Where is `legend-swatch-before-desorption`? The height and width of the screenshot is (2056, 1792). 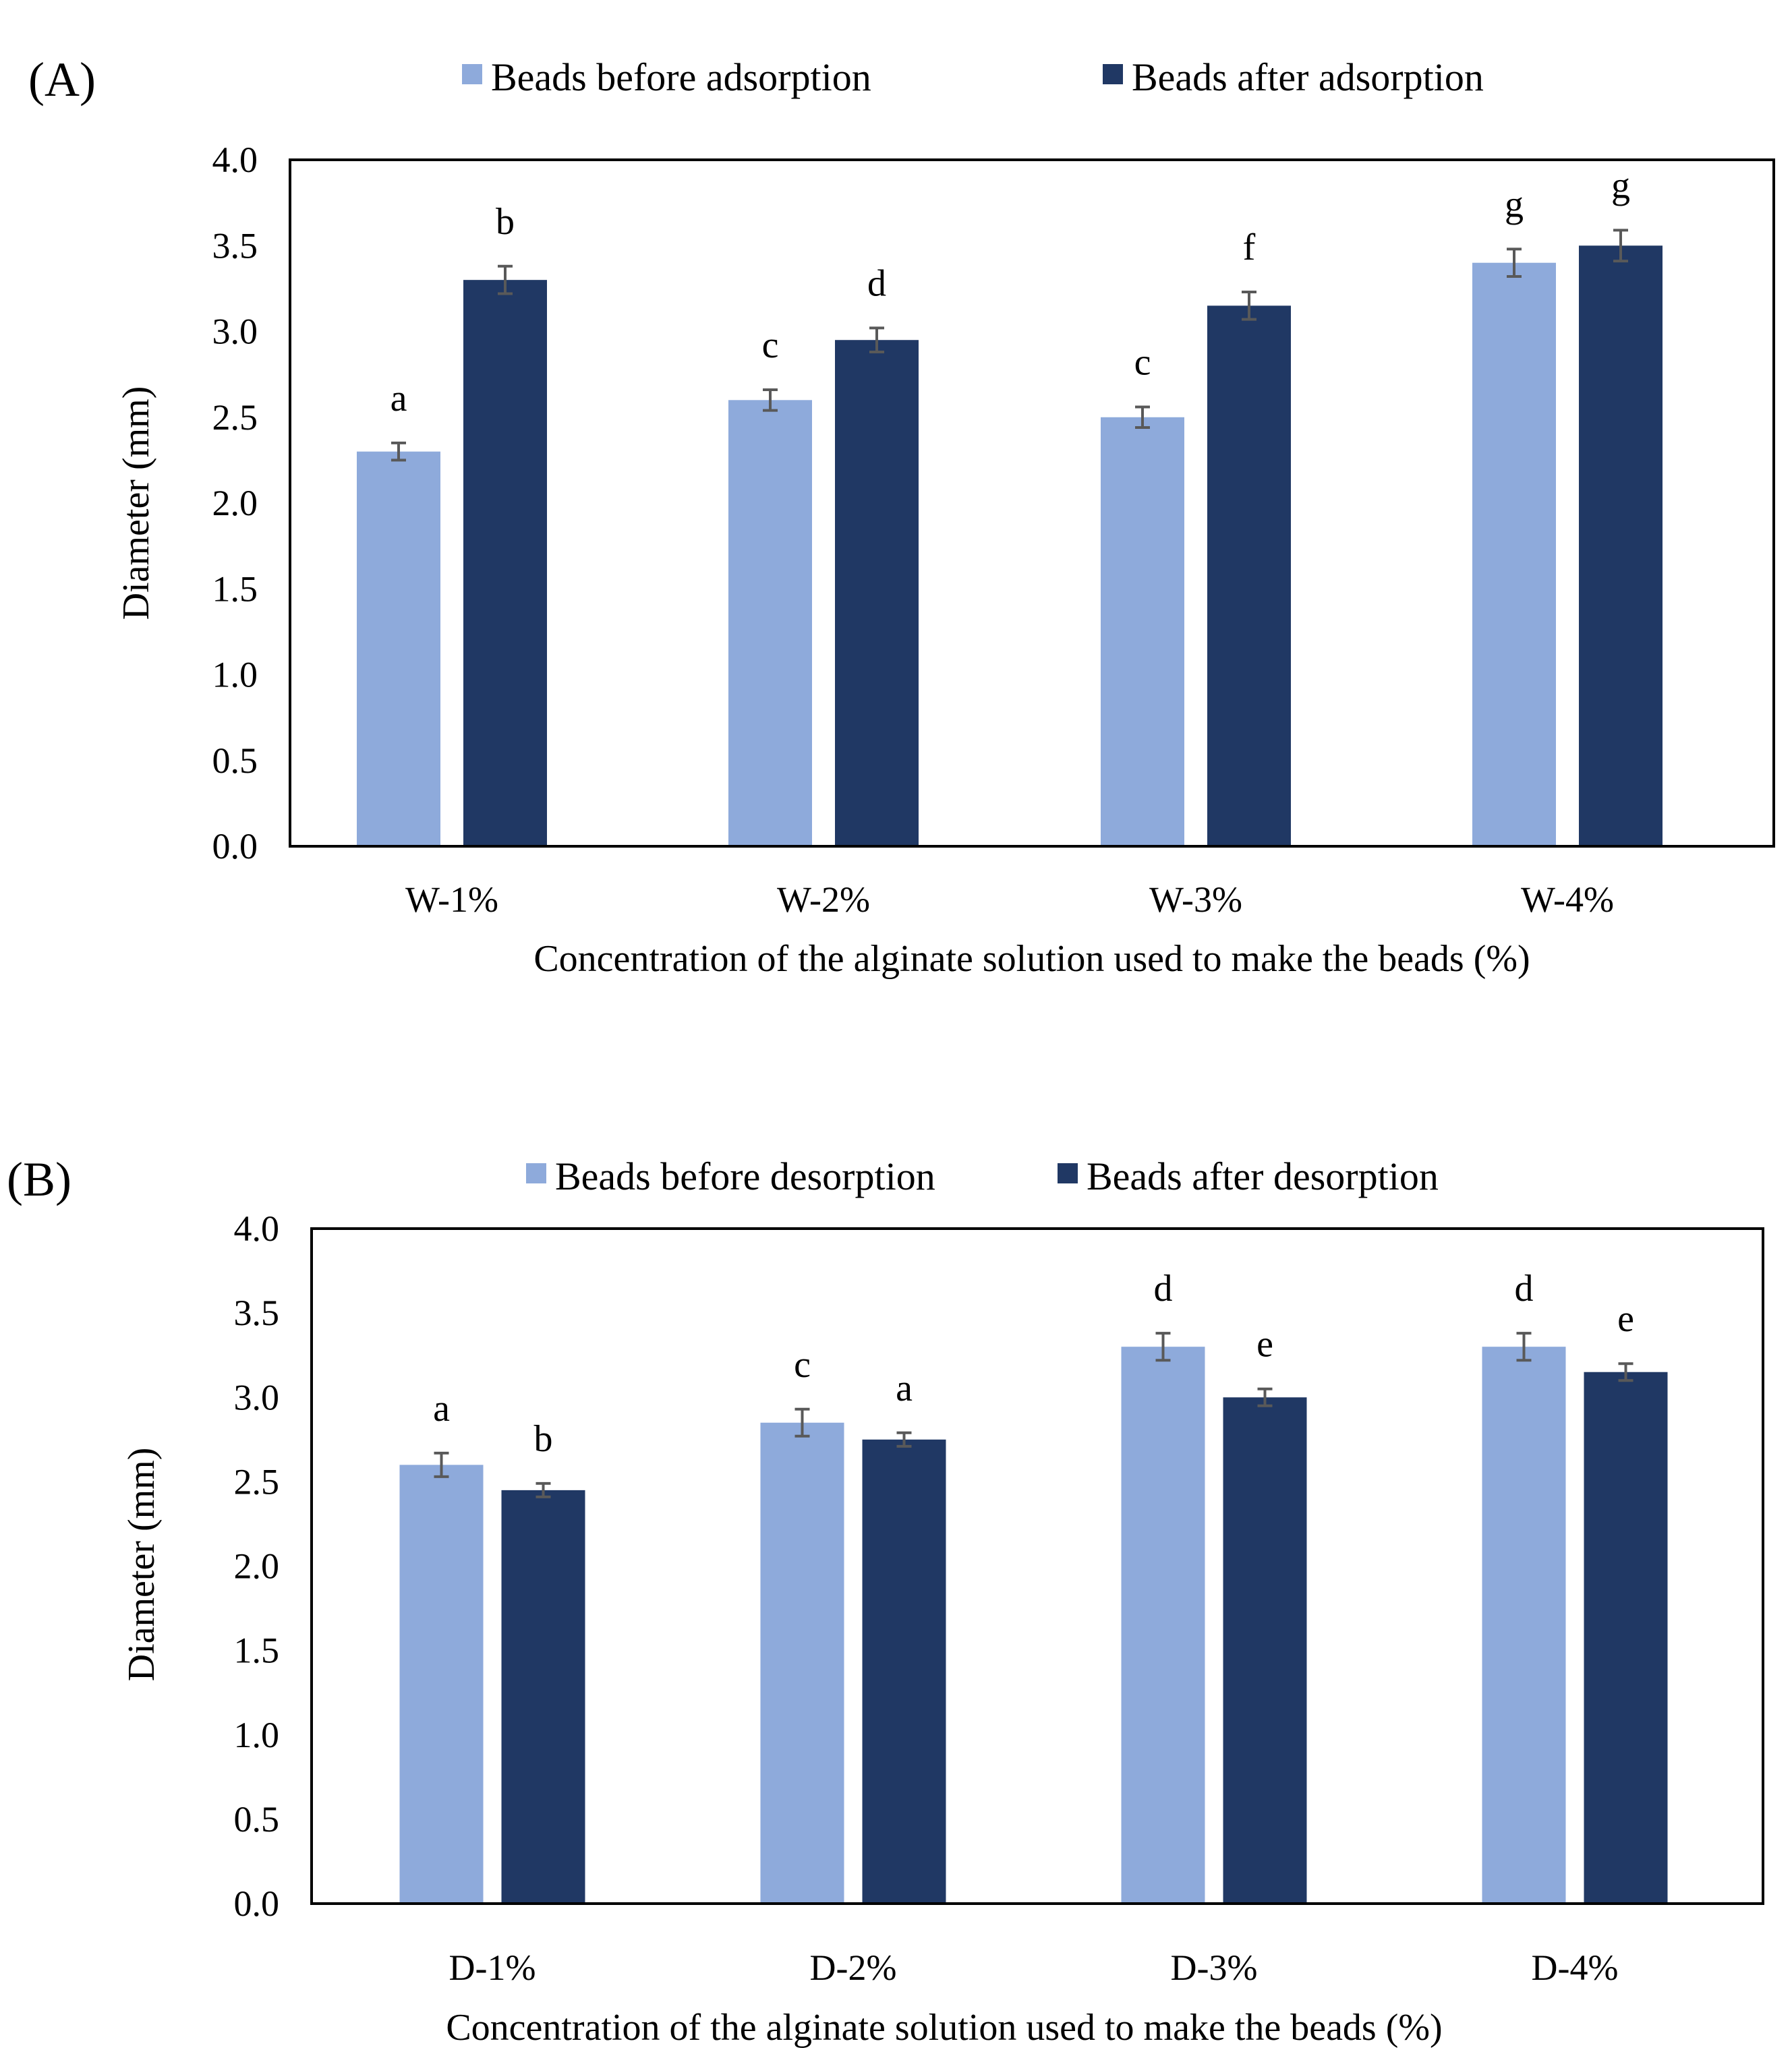 legend-swatch-before-desorption is located at coordinates (536, 1173).